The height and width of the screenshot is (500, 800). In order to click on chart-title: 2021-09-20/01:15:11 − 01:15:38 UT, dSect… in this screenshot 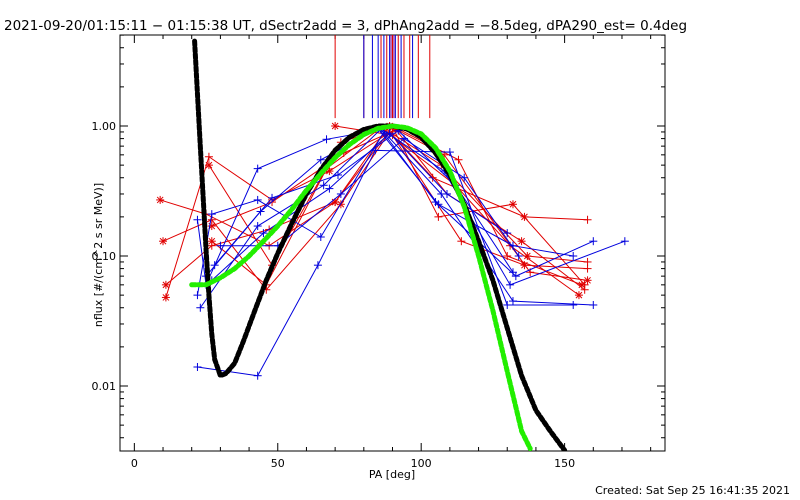, I will do `click(345, 26)`.